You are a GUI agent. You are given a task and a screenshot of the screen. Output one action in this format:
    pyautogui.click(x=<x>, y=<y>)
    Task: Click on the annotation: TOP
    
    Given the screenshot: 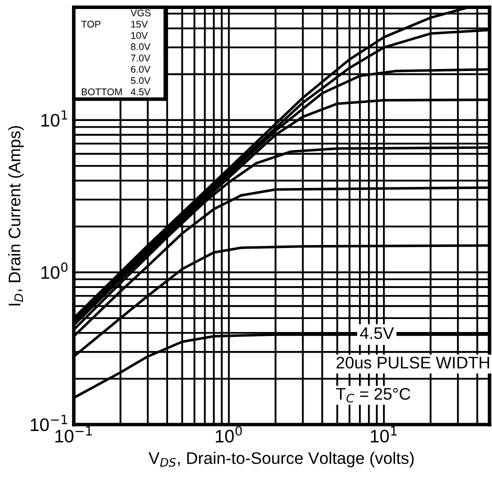 What is the action you would take?
    pyautogui.click(x=90, y=24)
    